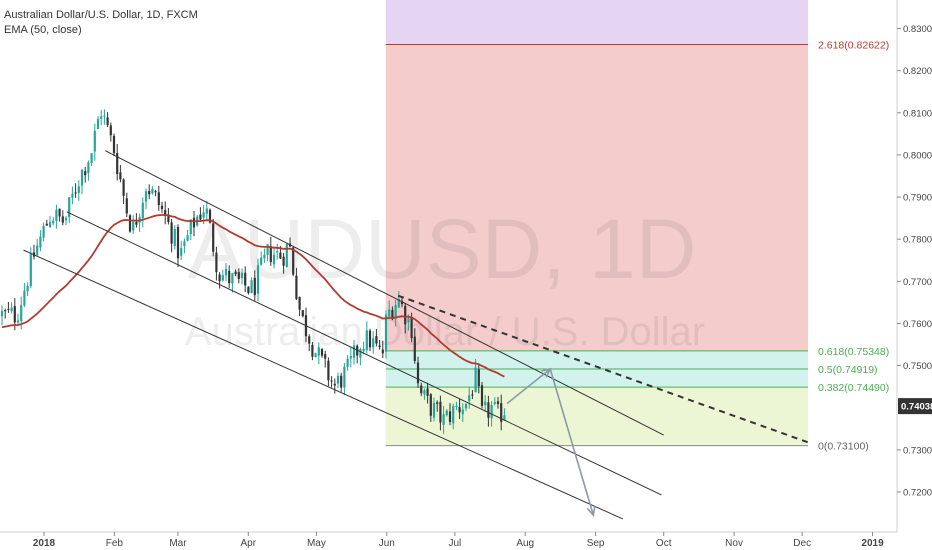 The height and width of the screenshot is (550, 932). I want to click on current-price-tag, so click(915, 406).